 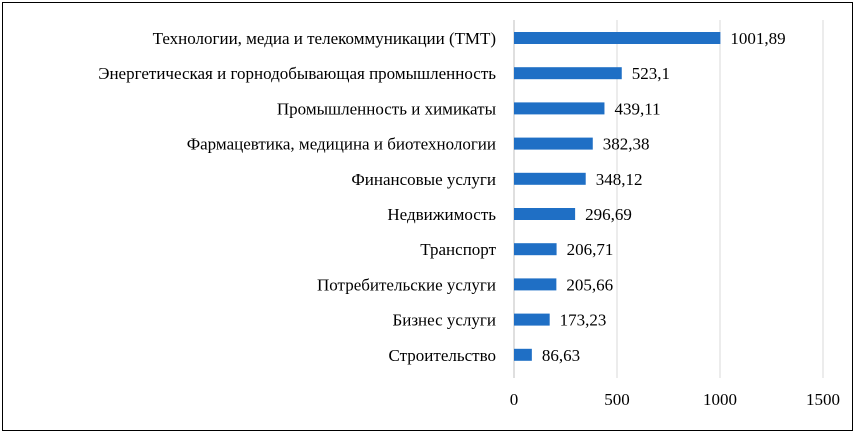 What do you see at coordinates (423, 179) in the screenshot?
I see `category-label: Финансовые услуги` at bounding box center [423, 179].